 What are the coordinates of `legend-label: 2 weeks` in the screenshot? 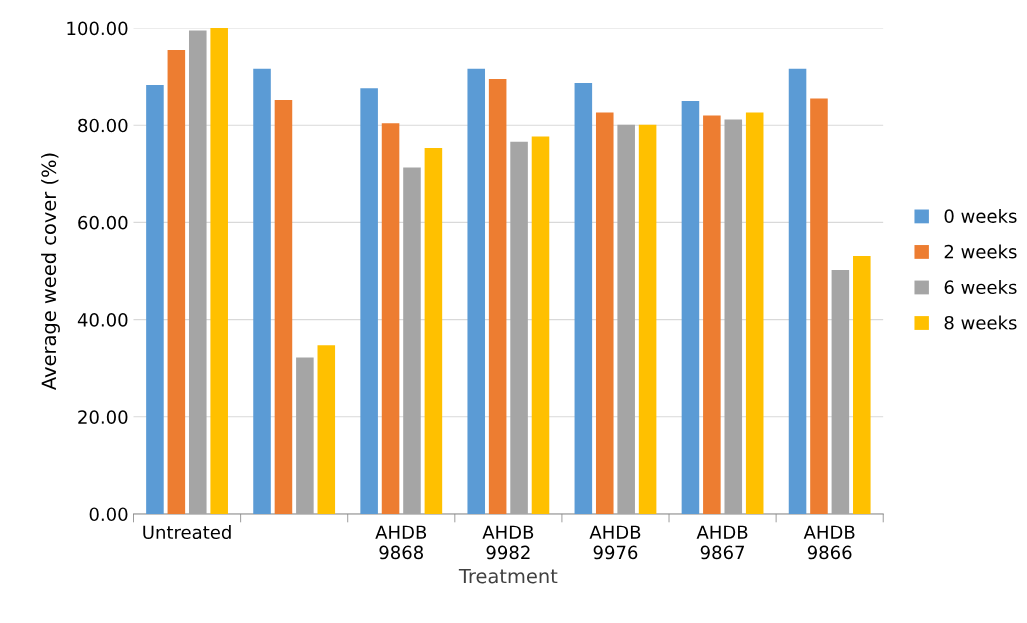 It's located at (980, 251).